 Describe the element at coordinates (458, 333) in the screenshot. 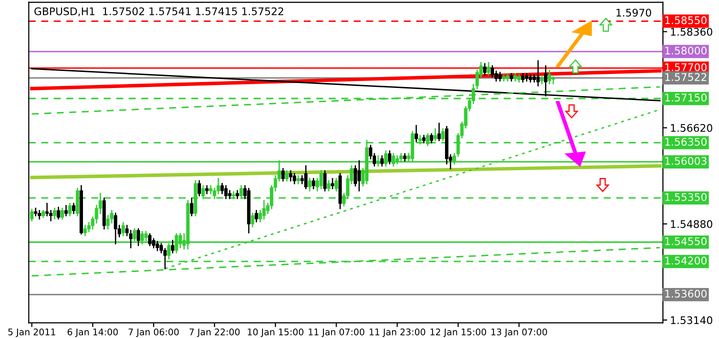

I see `x-tick-label: 12 Jan 15:00` at that location.